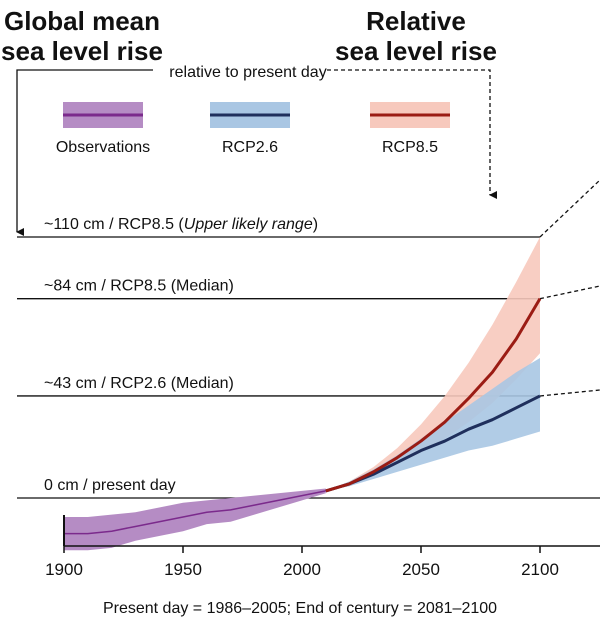  What do you see at coordinates (416, 21) in the screenshot?
I see `title-relative-line1: Relative` at bounding box center [416, 21].